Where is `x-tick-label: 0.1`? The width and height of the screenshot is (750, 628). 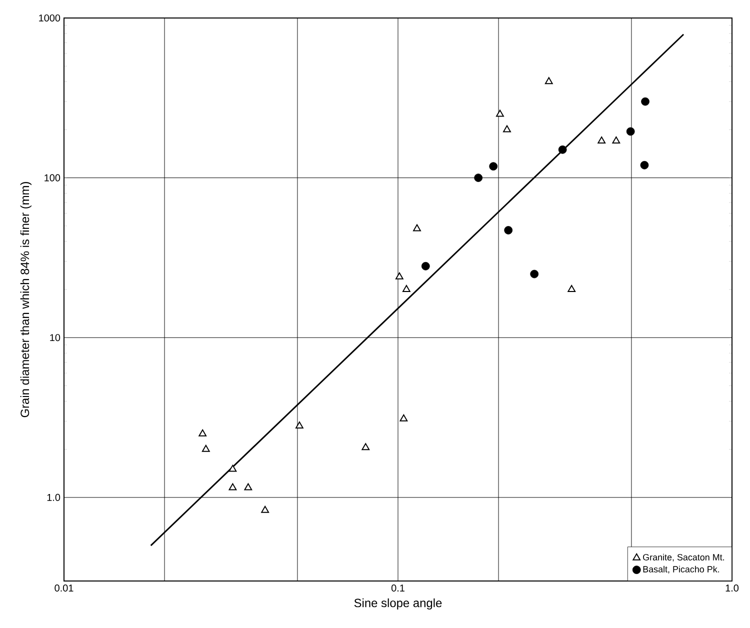
x-tick-label: 0.1 is located at coordinates (397, 588).